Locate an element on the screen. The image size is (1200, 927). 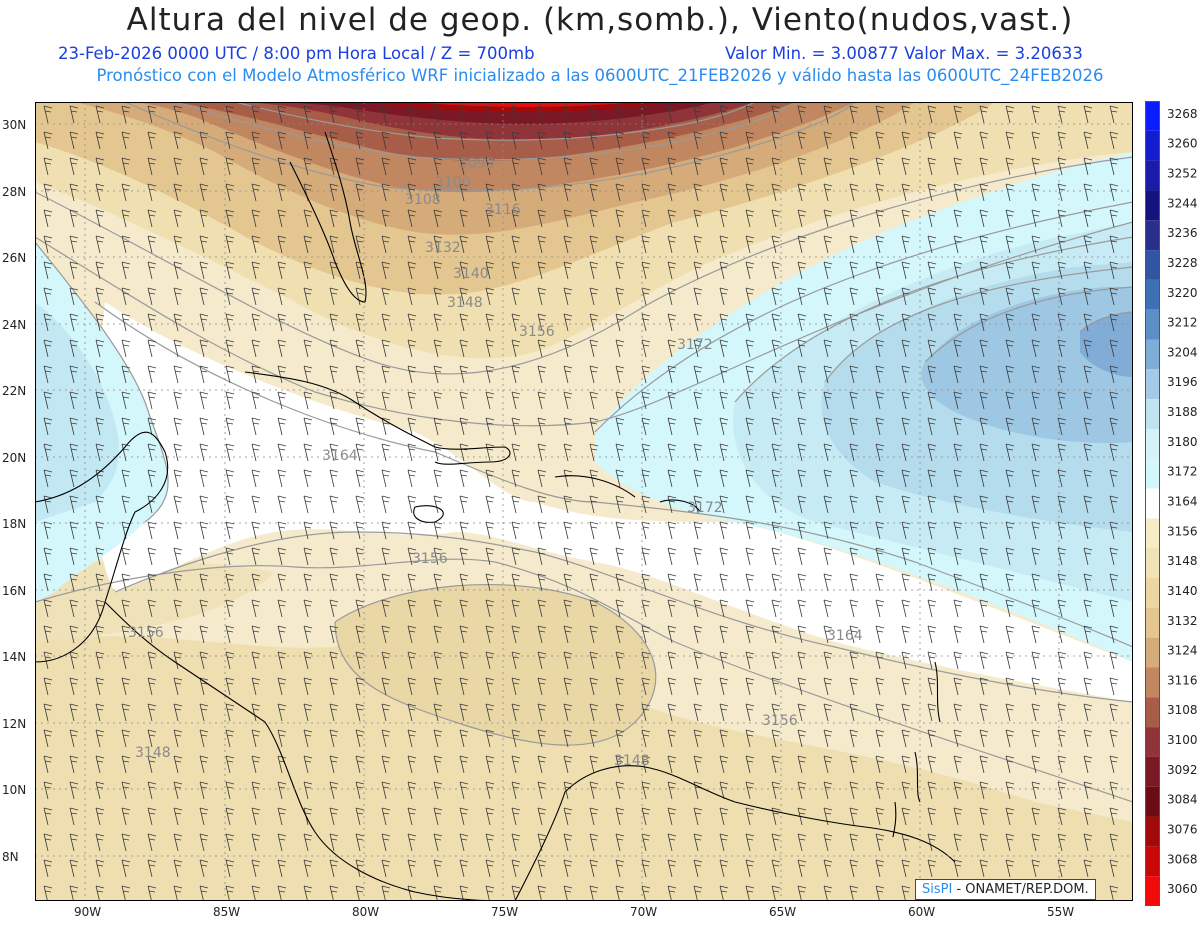
colorbar-tick-label: 3260 is located at coordinates (1182, 144).